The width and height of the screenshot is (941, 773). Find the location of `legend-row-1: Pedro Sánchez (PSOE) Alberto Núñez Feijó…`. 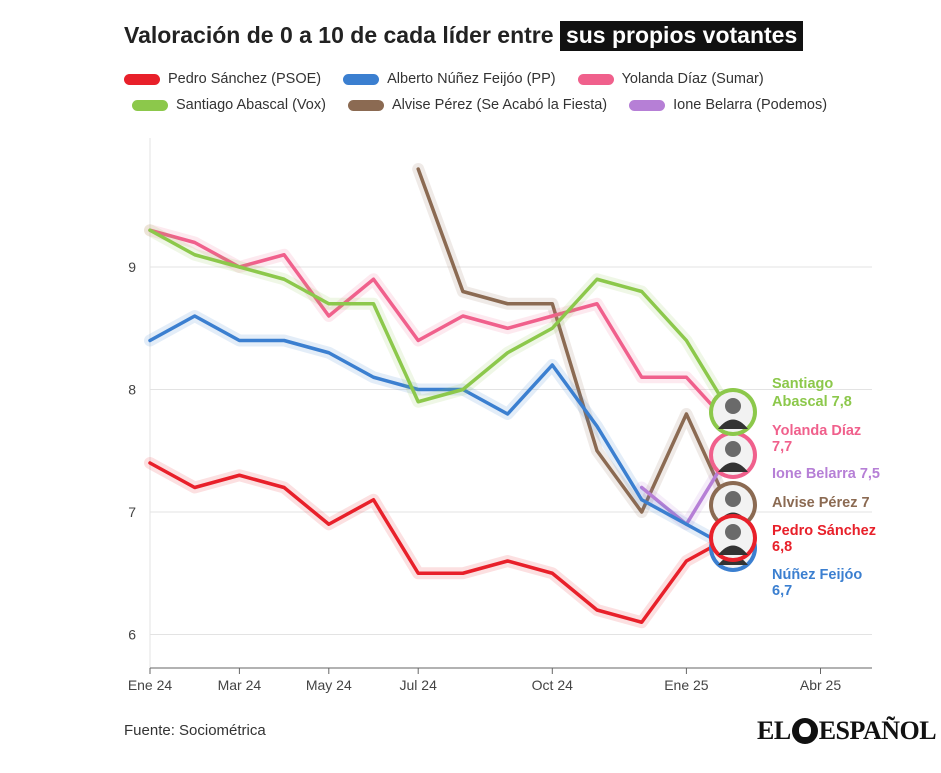

legend-row-1: Pedro Sánchez (PSOE) Alberto Núñez Feijó… is located at coordinates (504, 79).